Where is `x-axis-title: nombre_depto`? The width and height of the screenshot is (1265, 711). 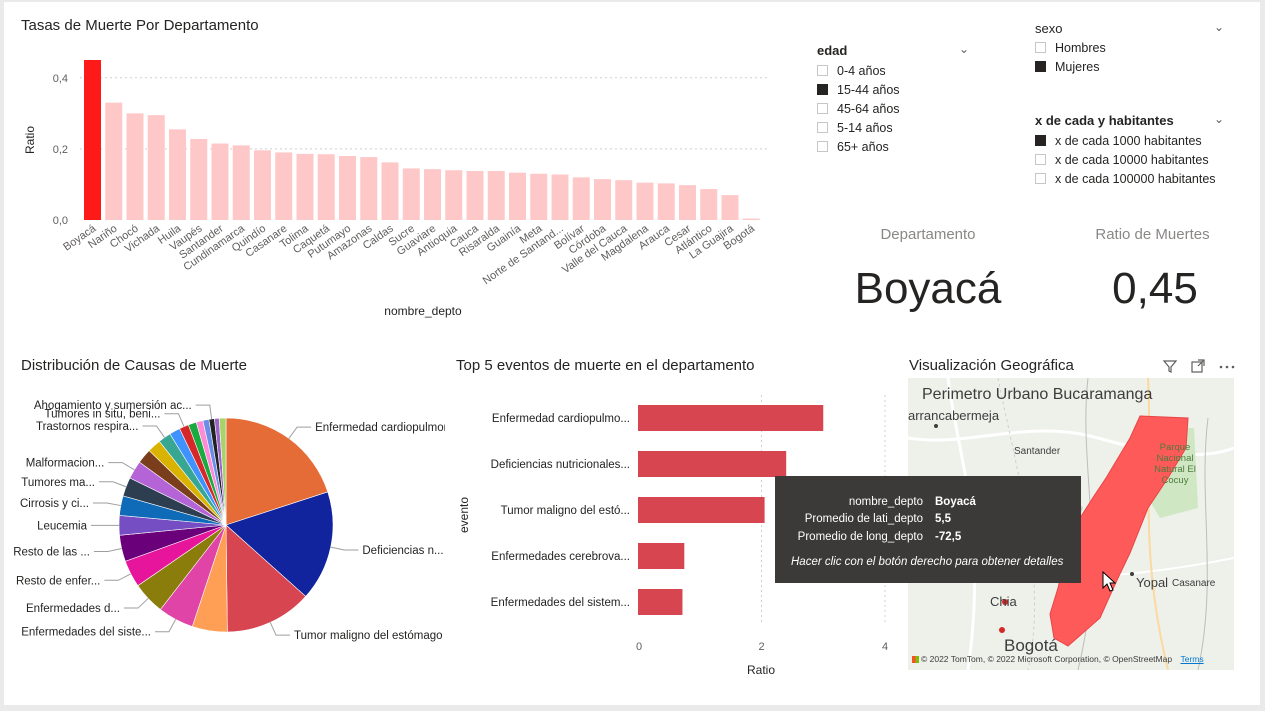
x-axis-title: nombre_depto is located at coordinates (423, 311).